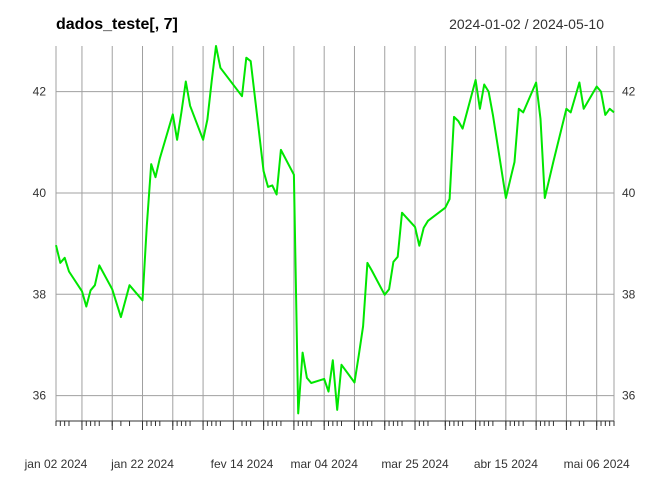 This screenshot has width=672, height=480. Describe the element at coordinates (40, 92) in the screenshot. I see `y-tick-label-left: 42` at that location.